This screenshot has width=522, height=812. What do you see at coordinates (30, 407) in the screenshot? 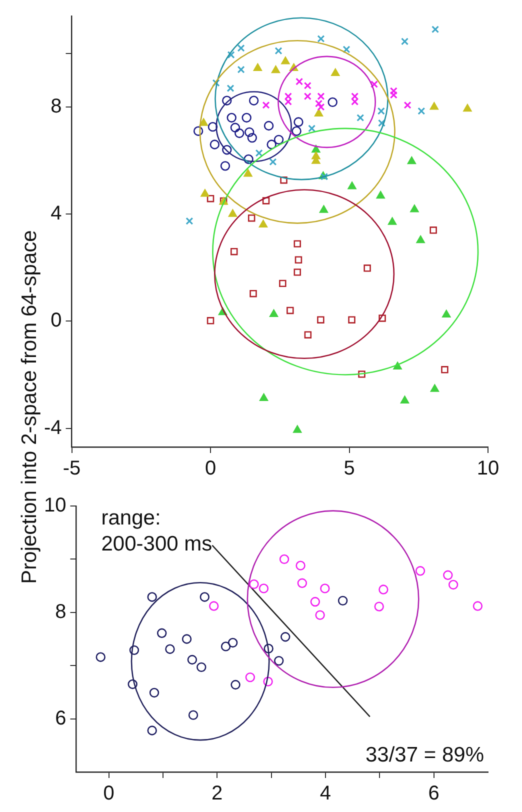
I see `y-axis-title: Projection into 2-space from 64-space` at bounding box center [30, 407].